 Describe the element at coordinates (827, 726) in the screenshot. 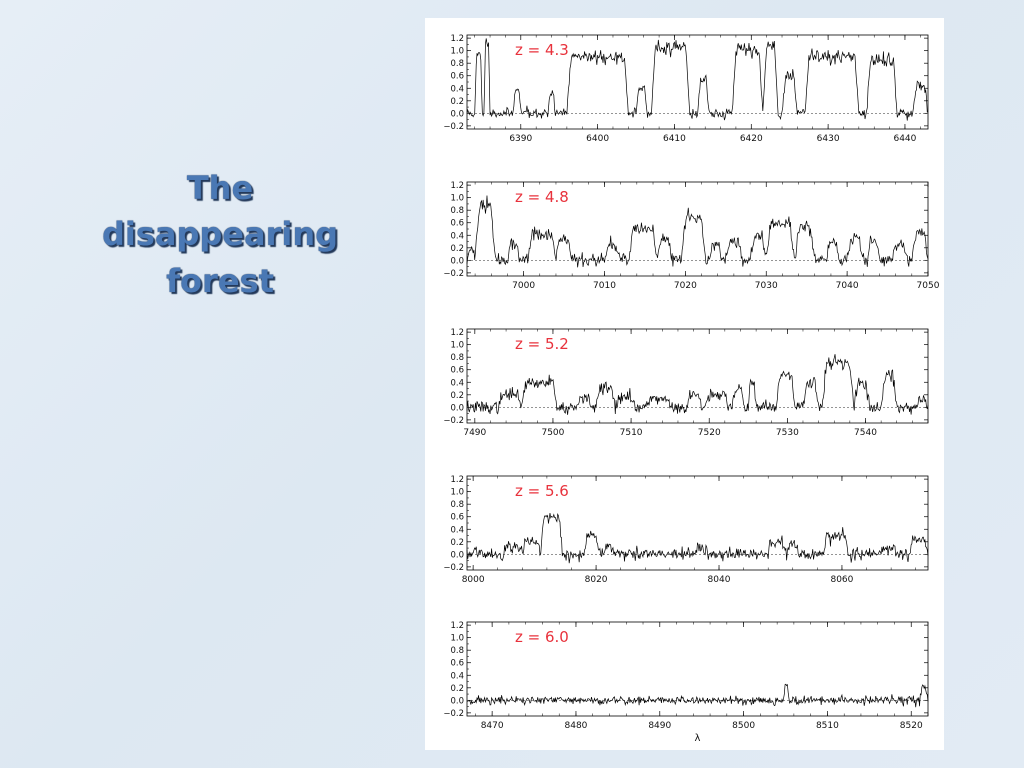

I see `x-tick-label: 8510` at that location.